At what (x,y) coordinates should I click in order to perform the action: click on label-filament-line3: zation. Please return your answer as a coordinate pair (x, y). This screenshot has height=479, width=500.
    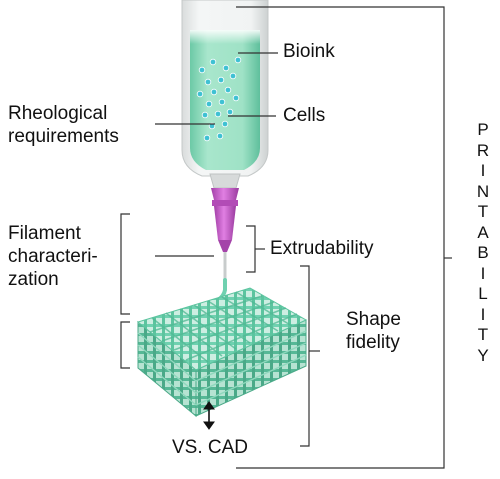
    Looking at the image, I should click on (33, 279).